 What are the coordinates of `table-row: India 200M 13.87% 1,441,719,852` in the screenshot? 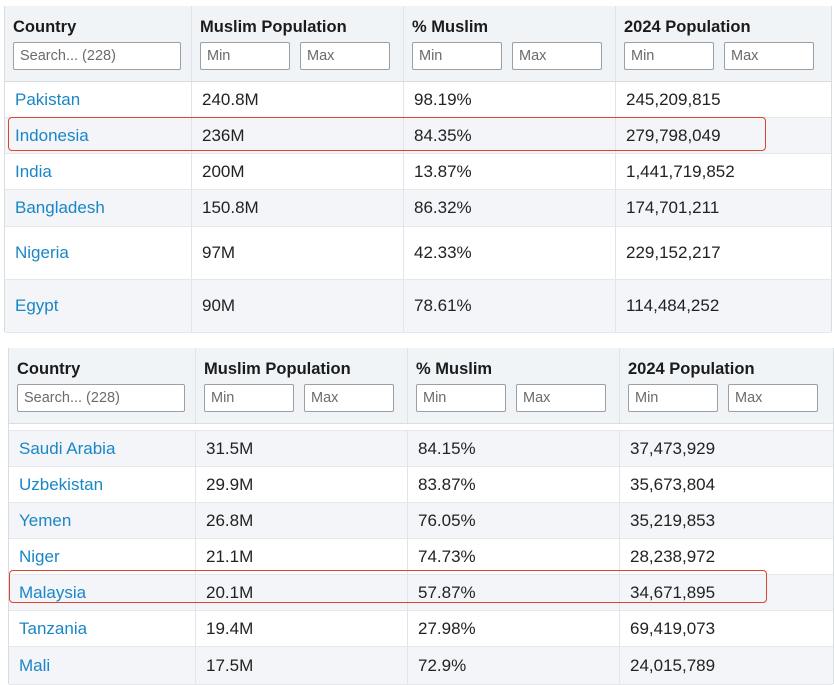 It's located at (418, 172).